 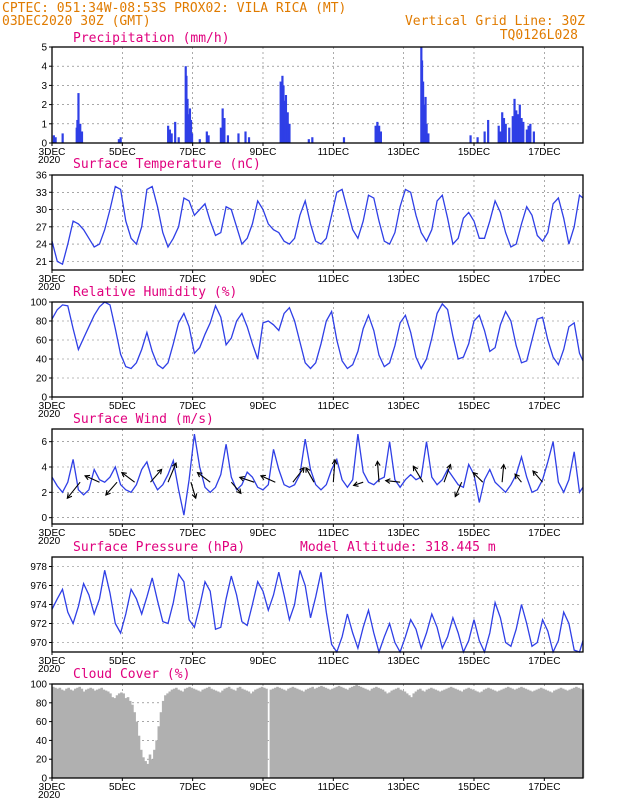 I want to click on pressure-ytick-label: 972, so click(x=38, y=624).